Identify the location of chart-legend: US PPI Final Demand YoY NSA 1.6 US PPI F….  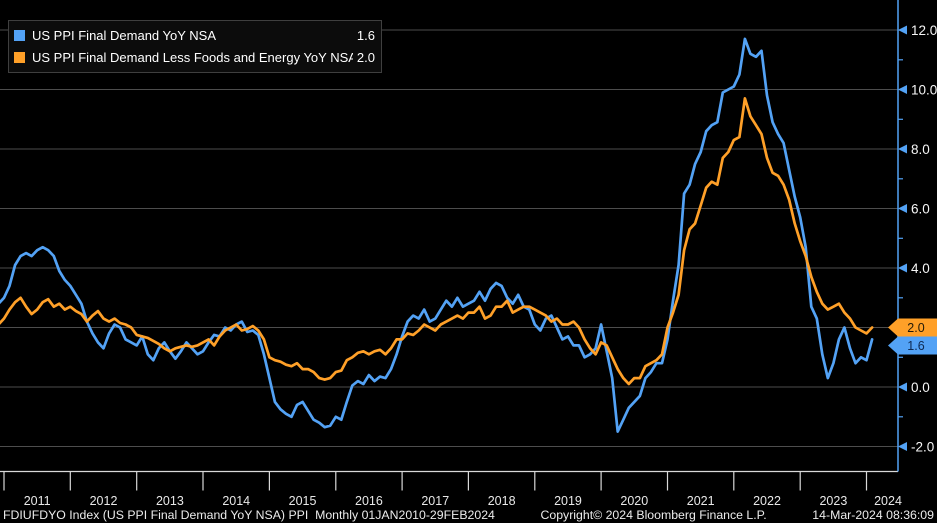
(195, 46).